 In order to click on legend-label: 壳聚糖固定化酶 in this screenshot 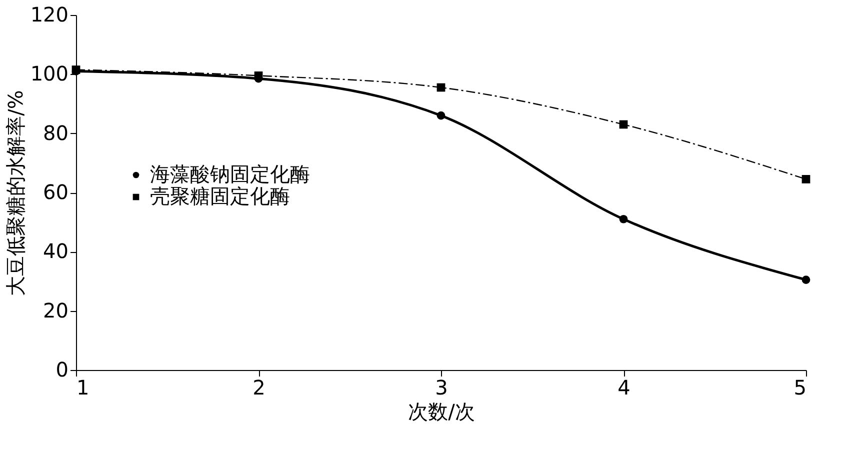, I will do `click(220, 196)`.